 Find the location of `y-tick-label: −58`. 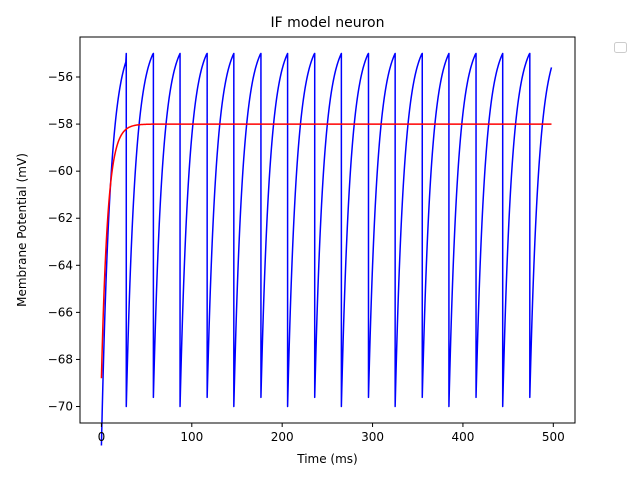

y-tick-label: −58 is located at coordinates (60, 124).